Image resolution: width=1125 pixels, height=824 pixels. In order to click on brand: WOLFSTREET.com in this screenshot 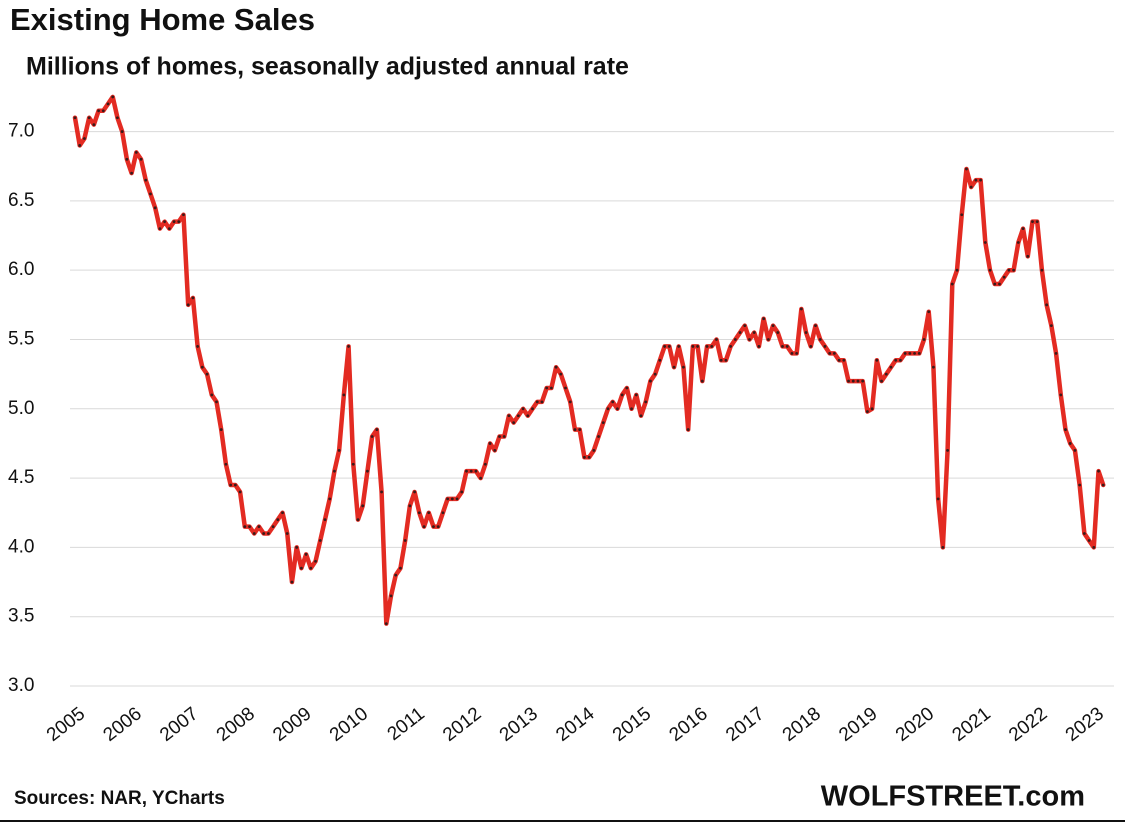, I will do `click(953, 797)`.